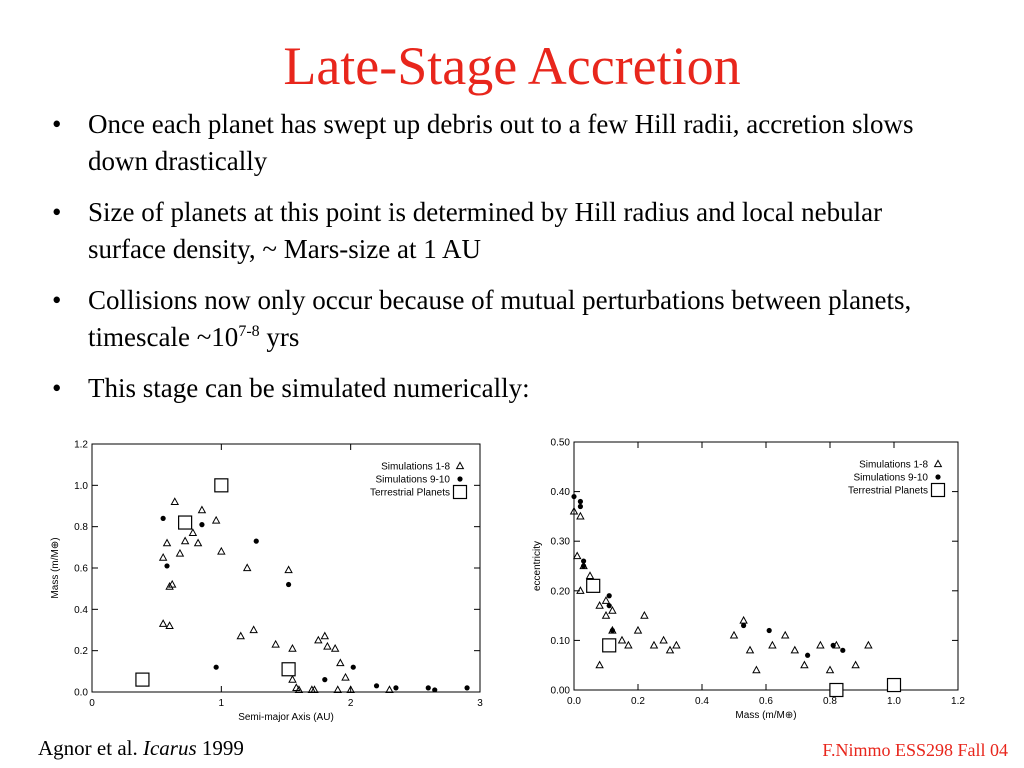 This screenshot has height=768, width=1024. I want to click on x-tick-label: 0.6, so click(766, 701).